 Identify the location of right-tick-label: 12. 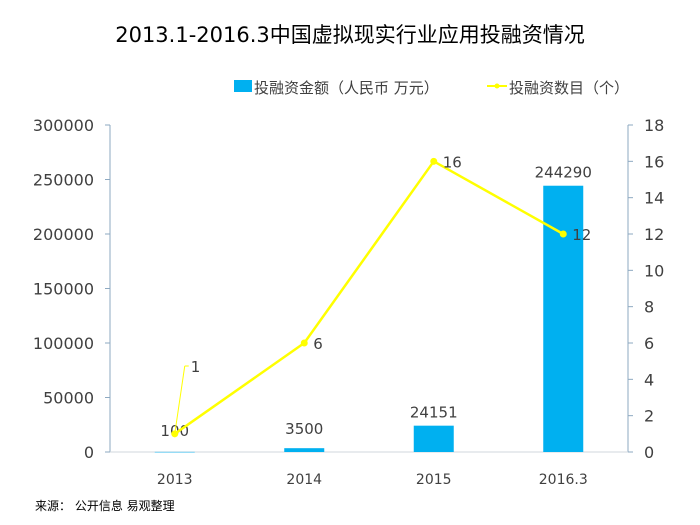
(654, 234).